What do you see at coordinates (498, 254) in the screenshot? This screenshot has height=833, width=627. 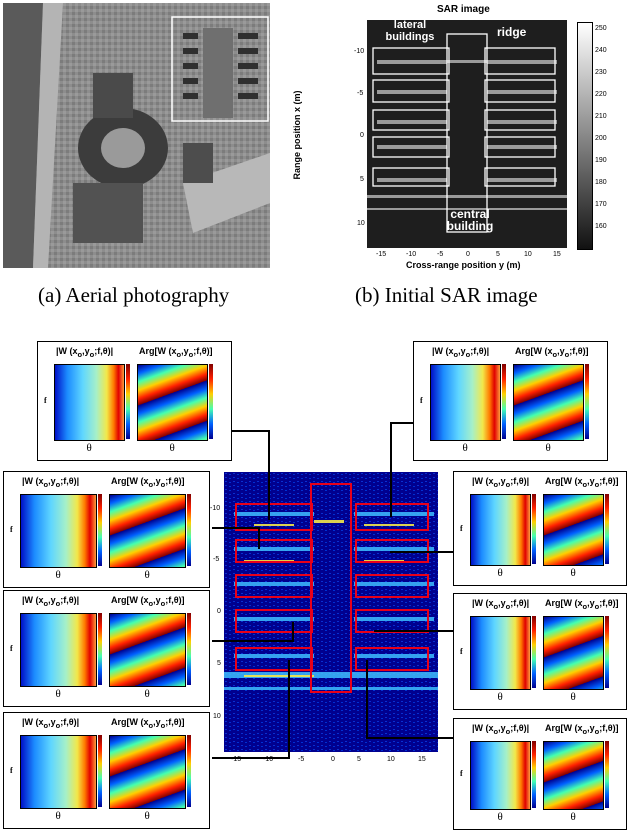 I see `sar-xtick: 5` at bounding box center [498, 254].